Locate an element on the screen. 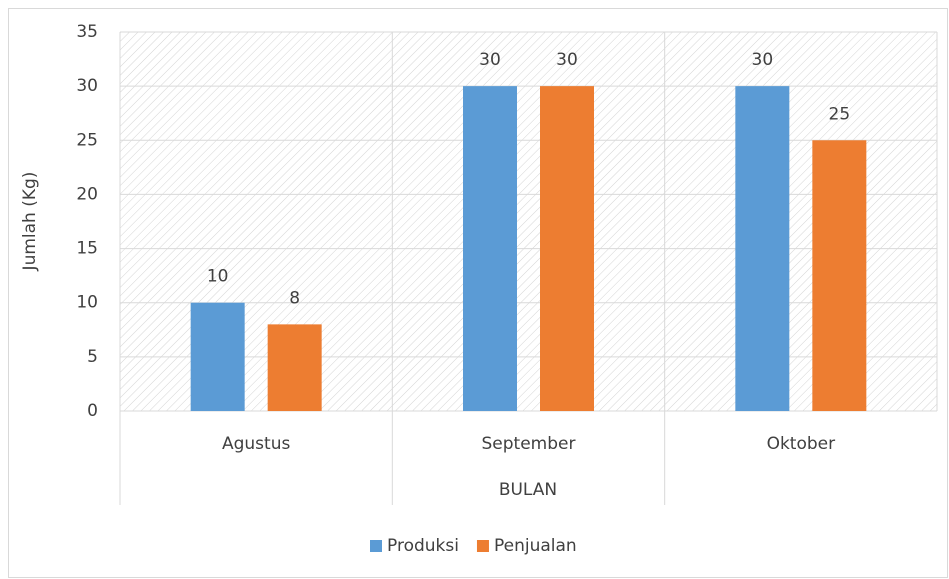  y-tick-label: 35 is located at coordinates (87, 32).